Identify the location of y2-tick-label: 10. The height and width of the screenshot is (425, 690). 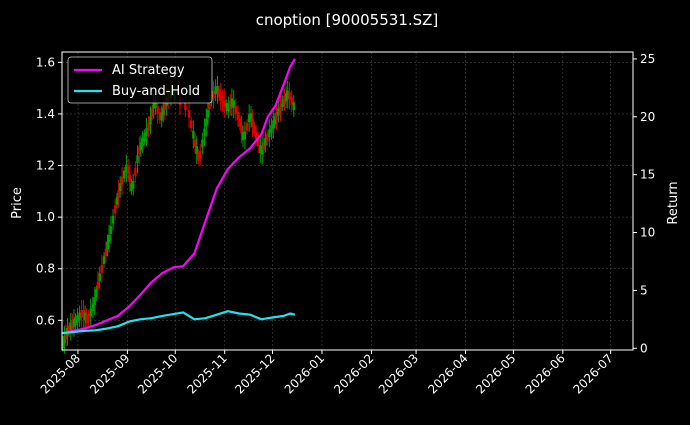
(647, 233).